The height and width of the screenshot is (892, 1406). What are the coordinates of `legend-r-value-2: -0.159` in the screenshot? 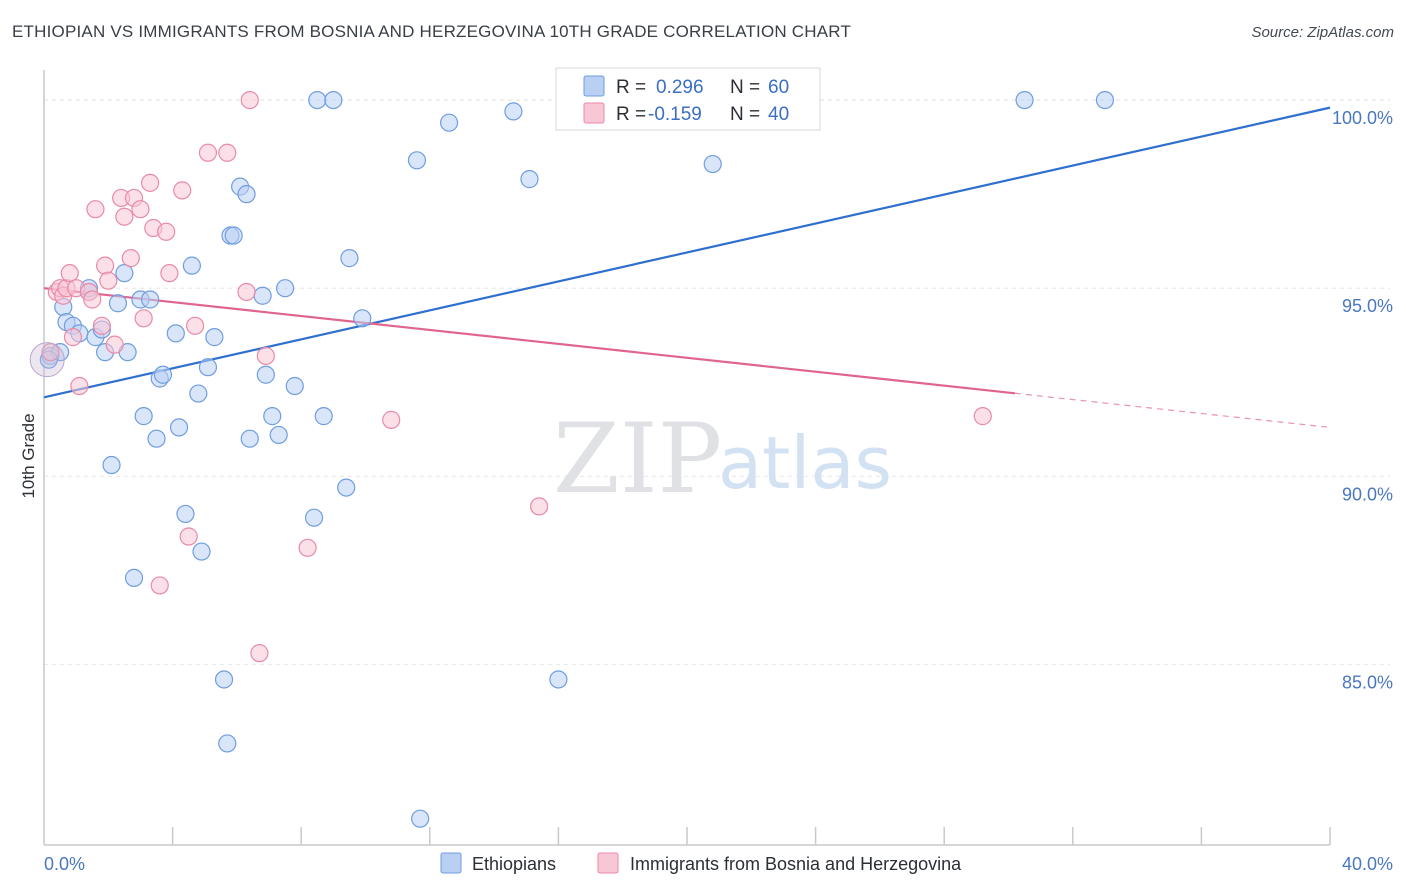 It's located at (675, 114).